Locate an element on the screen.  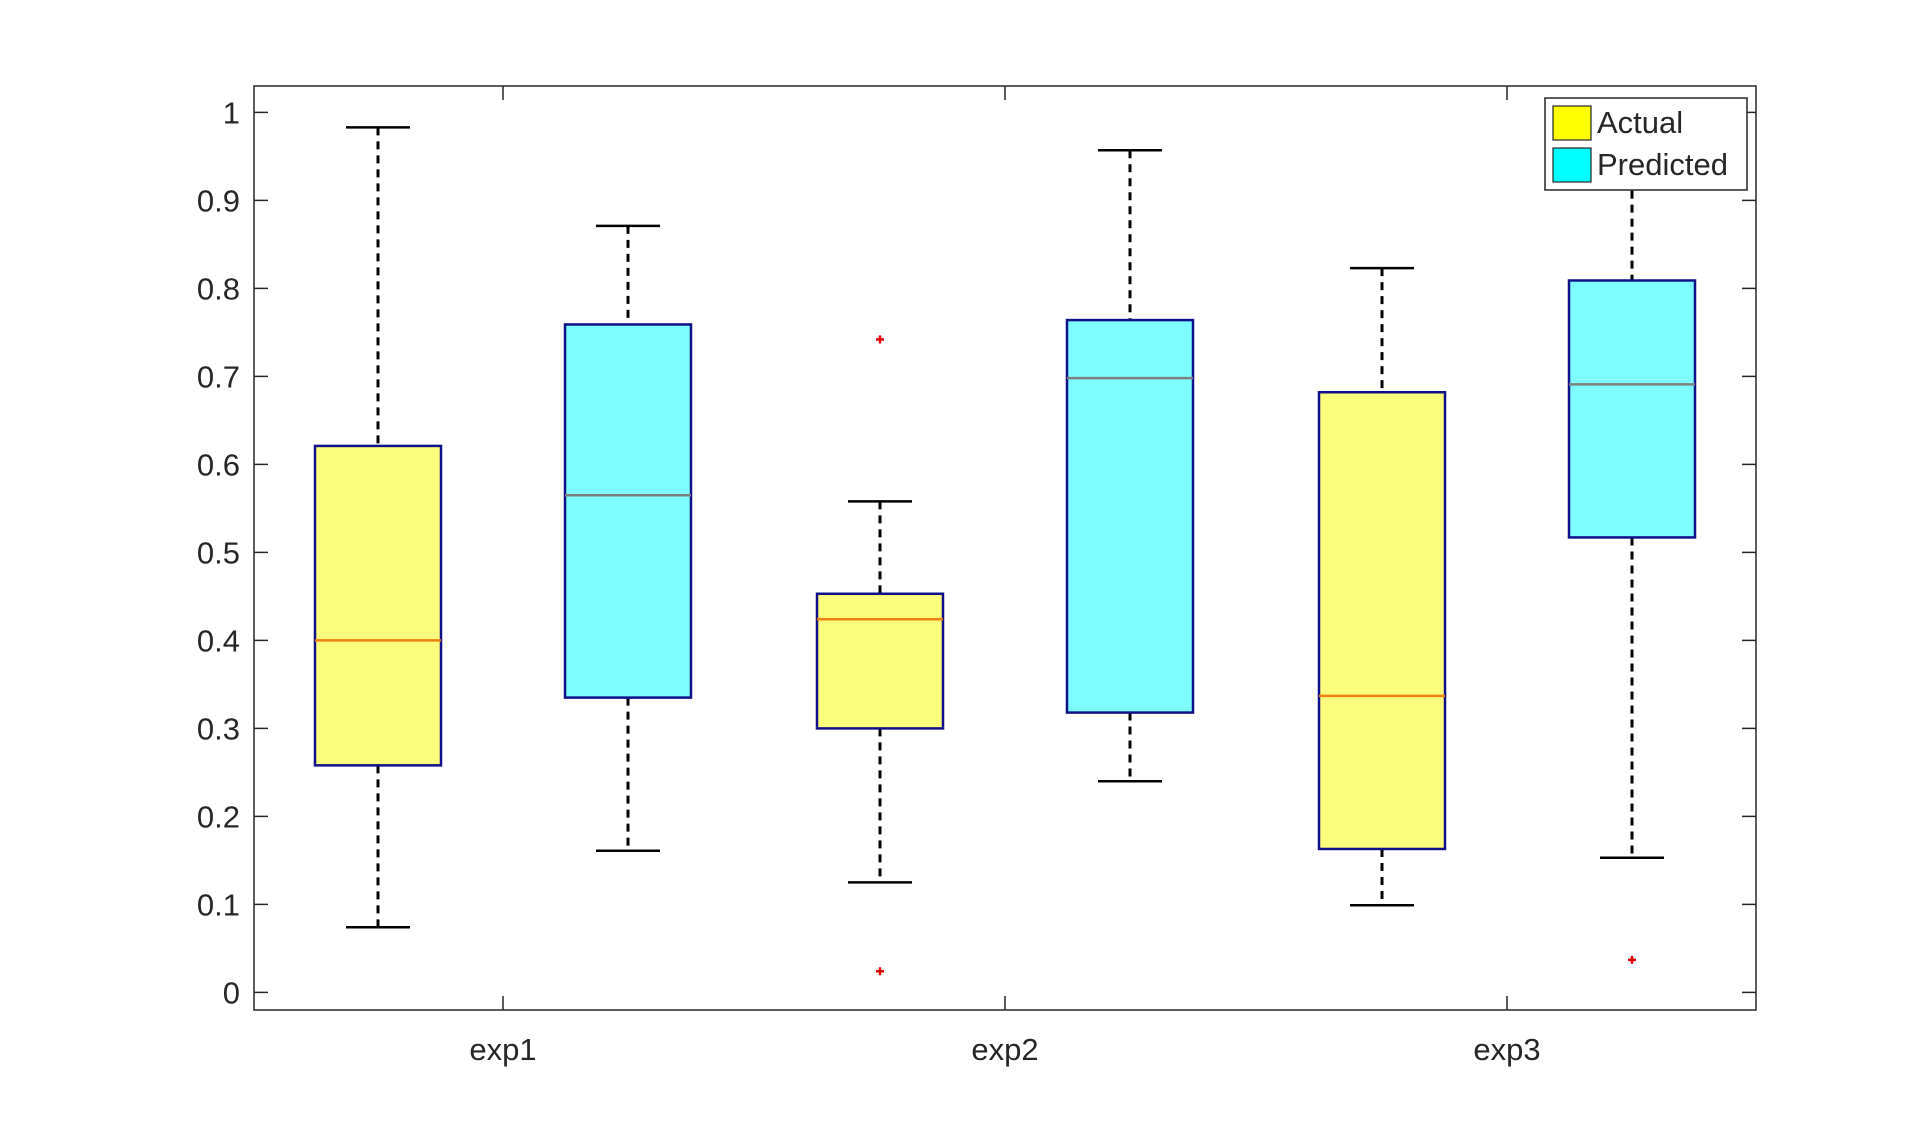
legend: Actual Predicted is located at coordinates (1646, 144).